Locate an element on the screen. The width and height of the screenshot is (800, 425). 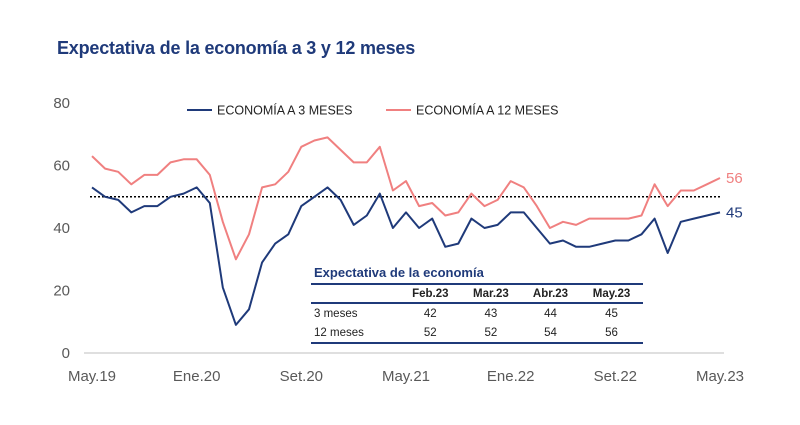
y-tick-label: 60 is located at coordinates (61, 166).